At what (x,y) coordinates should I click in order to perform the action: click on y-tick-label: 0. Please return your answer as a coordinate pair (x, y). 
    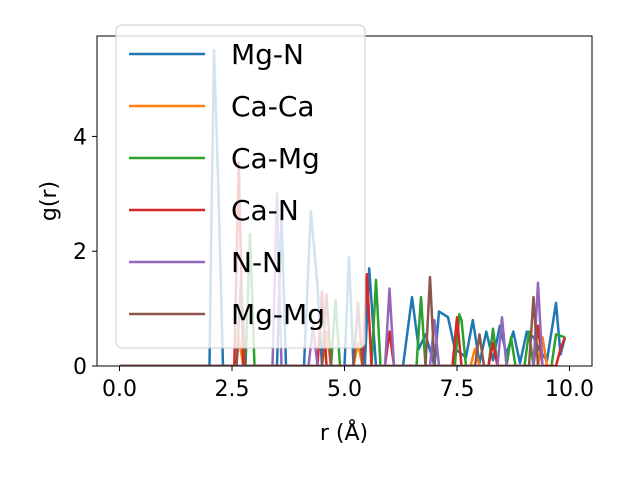
    Looking at the image, I should click on (80, 367).